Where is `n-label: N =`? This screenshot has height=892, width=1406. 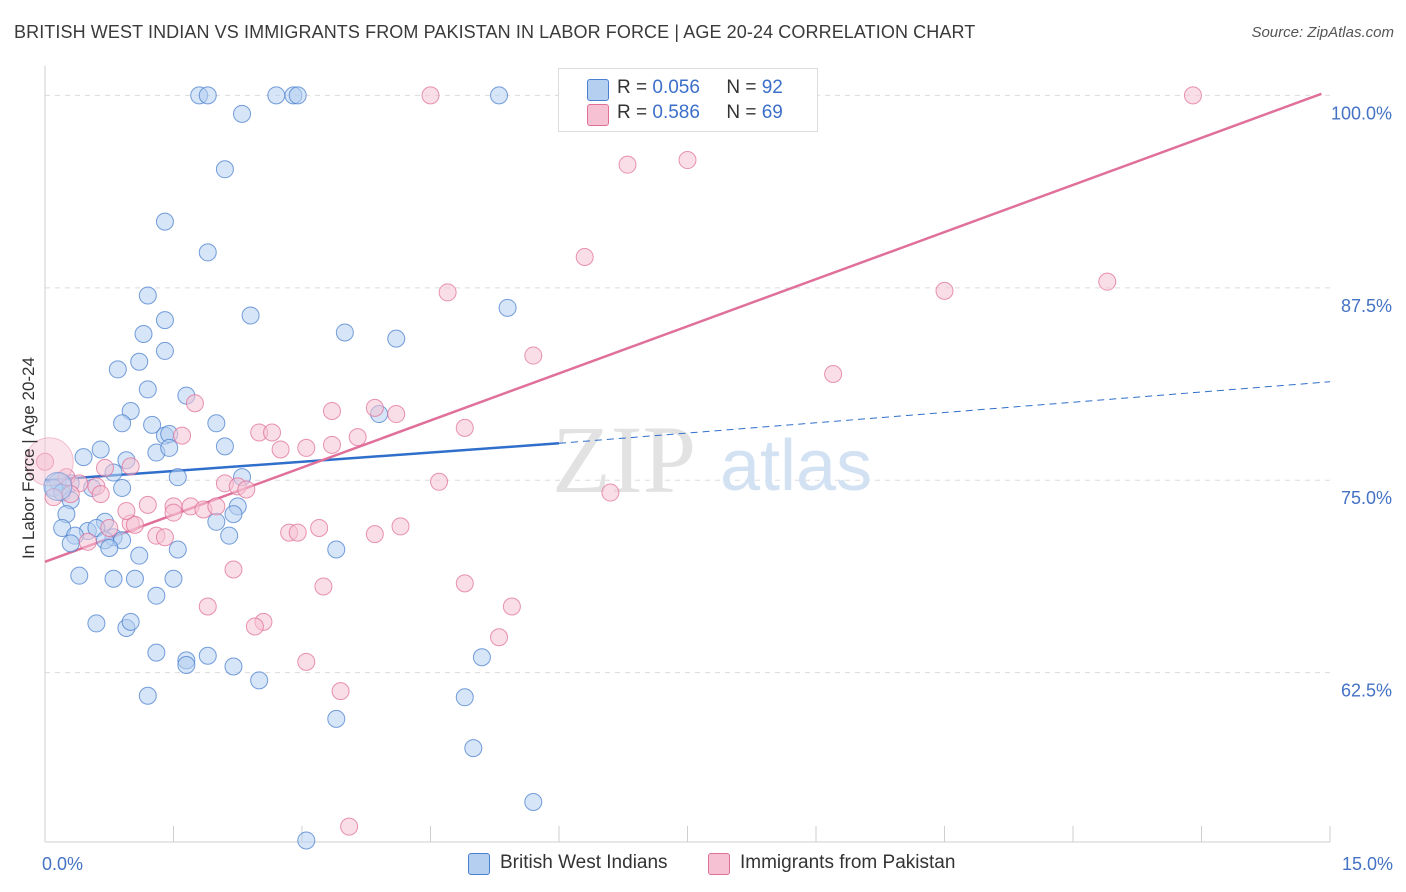 n-label: N = is located at coordinates (741, 87).